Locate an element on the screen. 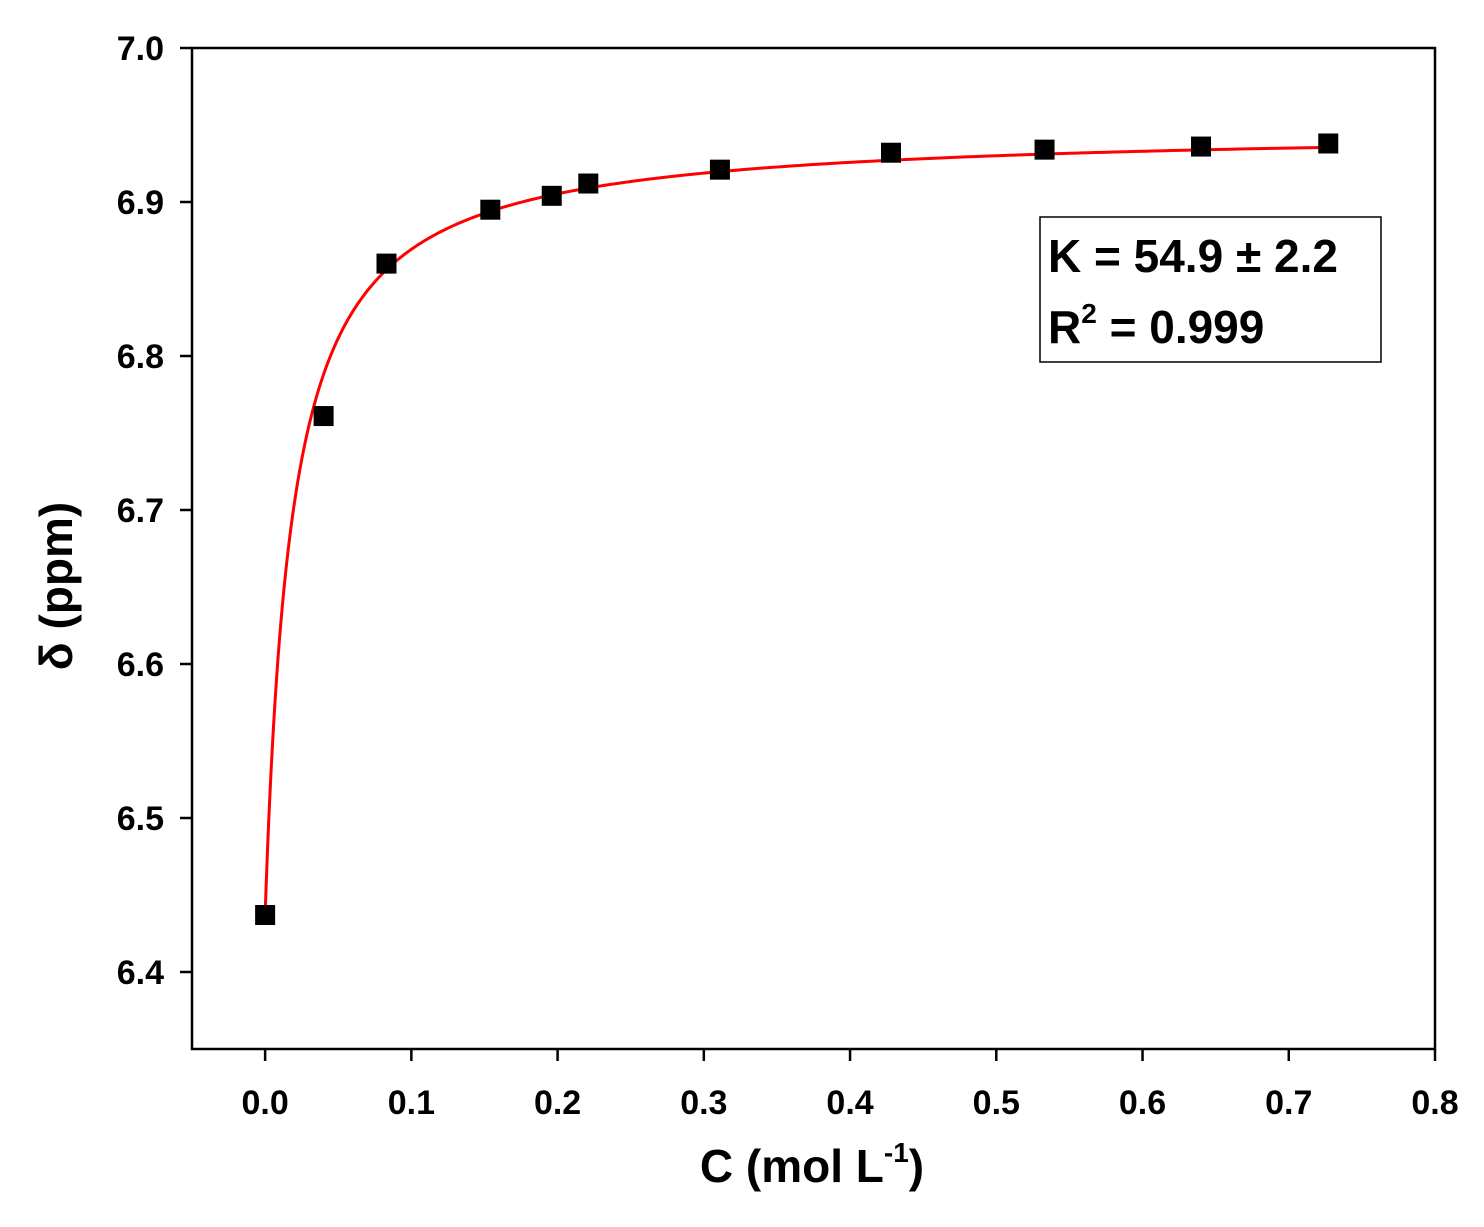  y-tick-label: 6.4 is located at coordinates (140, 973).